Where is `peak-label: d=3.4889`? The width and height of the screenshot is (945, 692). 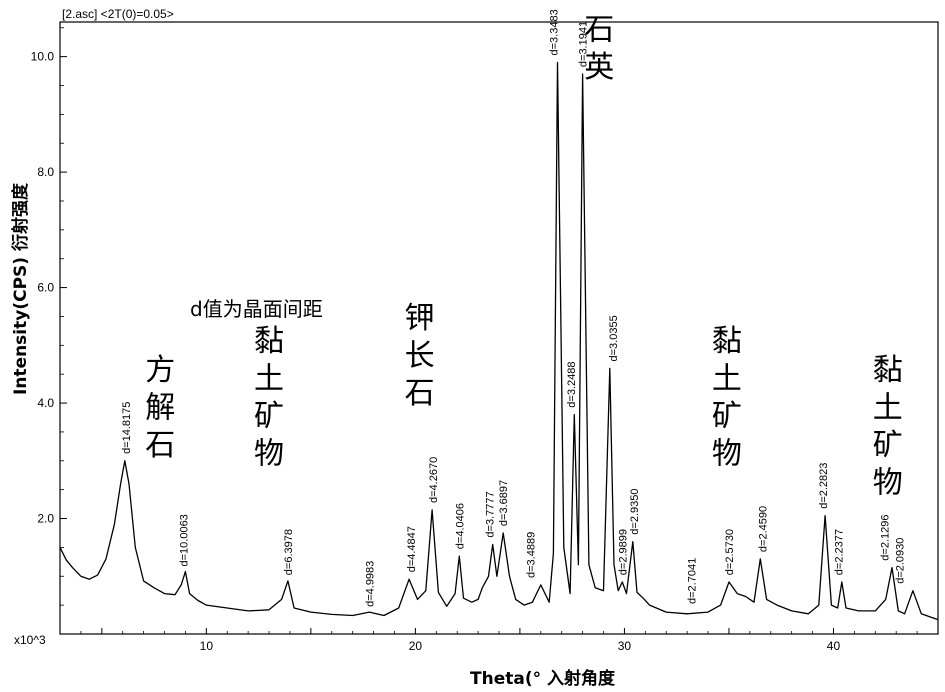 peak-label: d=3.4889 is located at coordinates (531, 555).